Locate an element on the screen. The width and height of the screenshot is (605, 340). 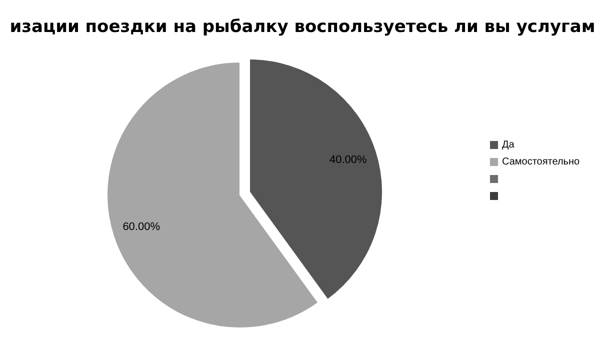
data-label: 60.00% is located at coordinates (141, 226).